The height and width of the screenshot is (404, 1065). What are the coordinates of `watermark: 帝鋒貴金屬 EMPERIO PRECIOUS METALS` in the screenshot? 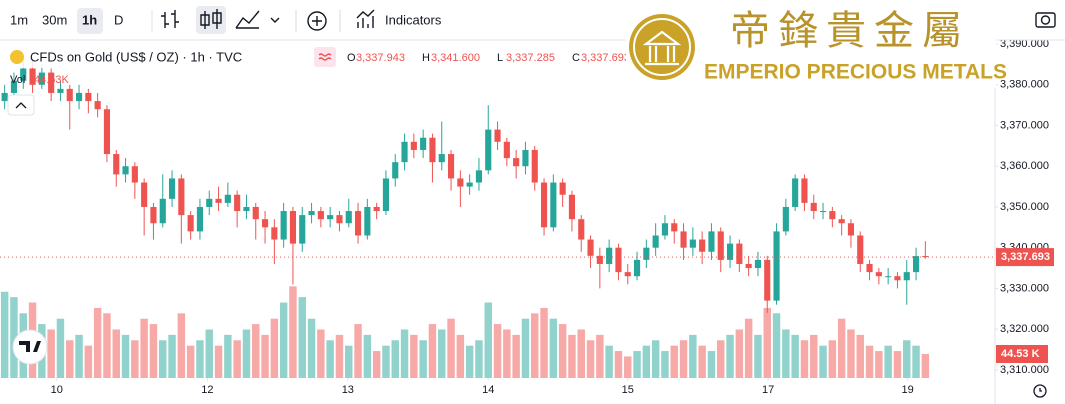 It's located at (816, 48).